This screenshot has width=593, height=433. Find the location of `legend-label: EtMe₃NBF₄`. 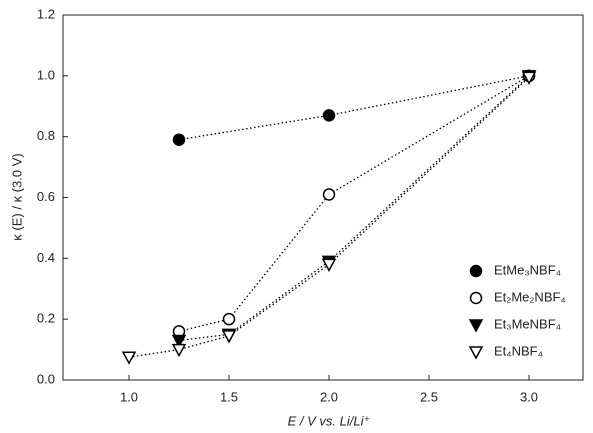

legend-label: EtMe₃NBF₄ is located at coordinates (527, 269).